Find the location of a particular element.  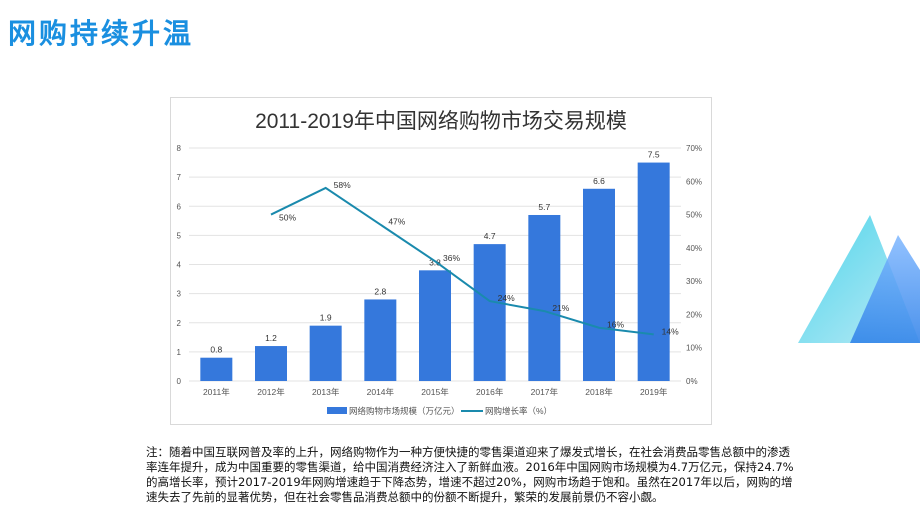

y-tick-label: 2 is located at coordinates (179, 323).